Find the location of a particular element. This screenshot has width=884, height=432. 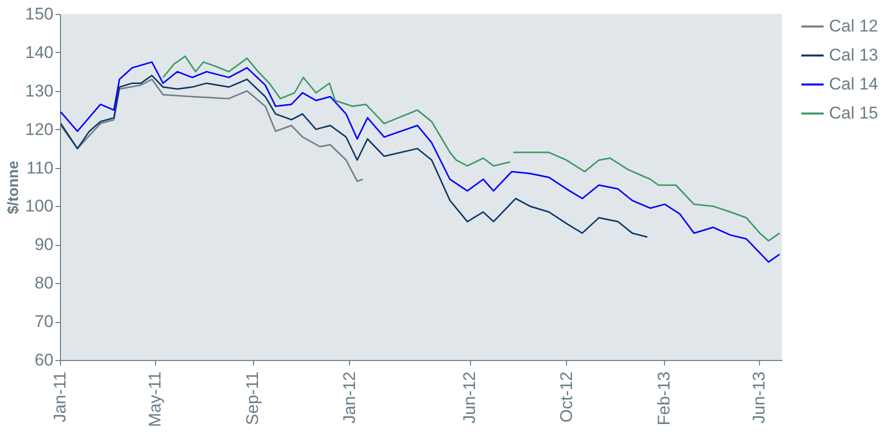

legend-label: Cal 13 is located at coordinates (853, 55).